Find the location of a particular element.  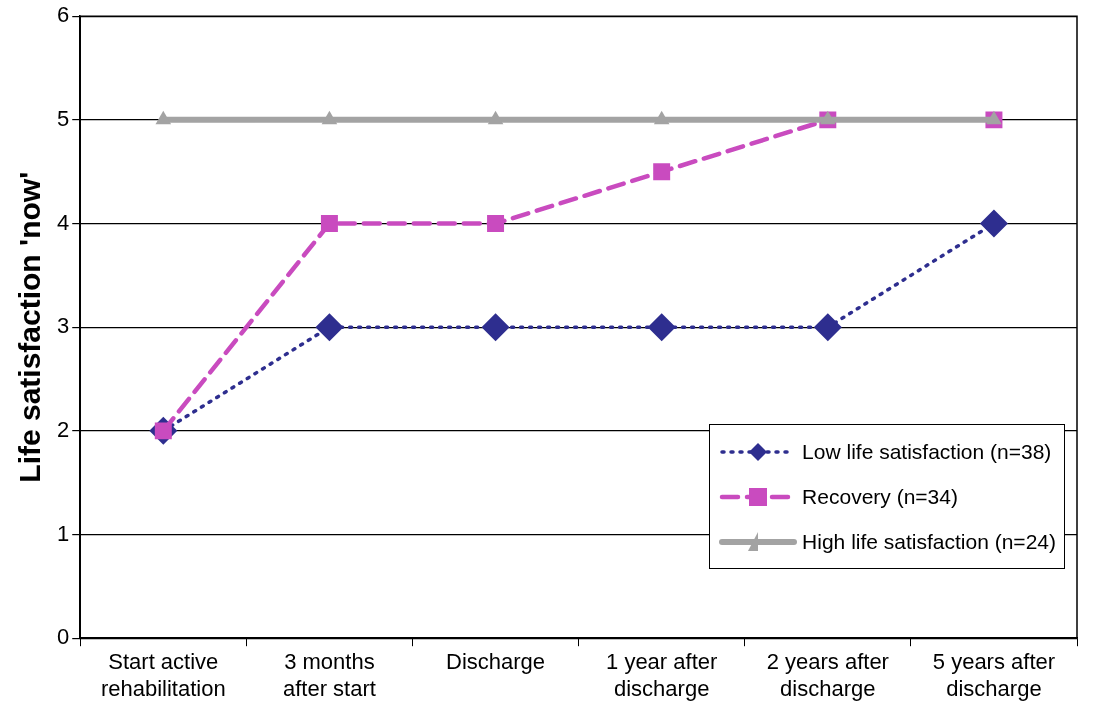

y-tick-label: 6 is located at coordinates (63, 15).